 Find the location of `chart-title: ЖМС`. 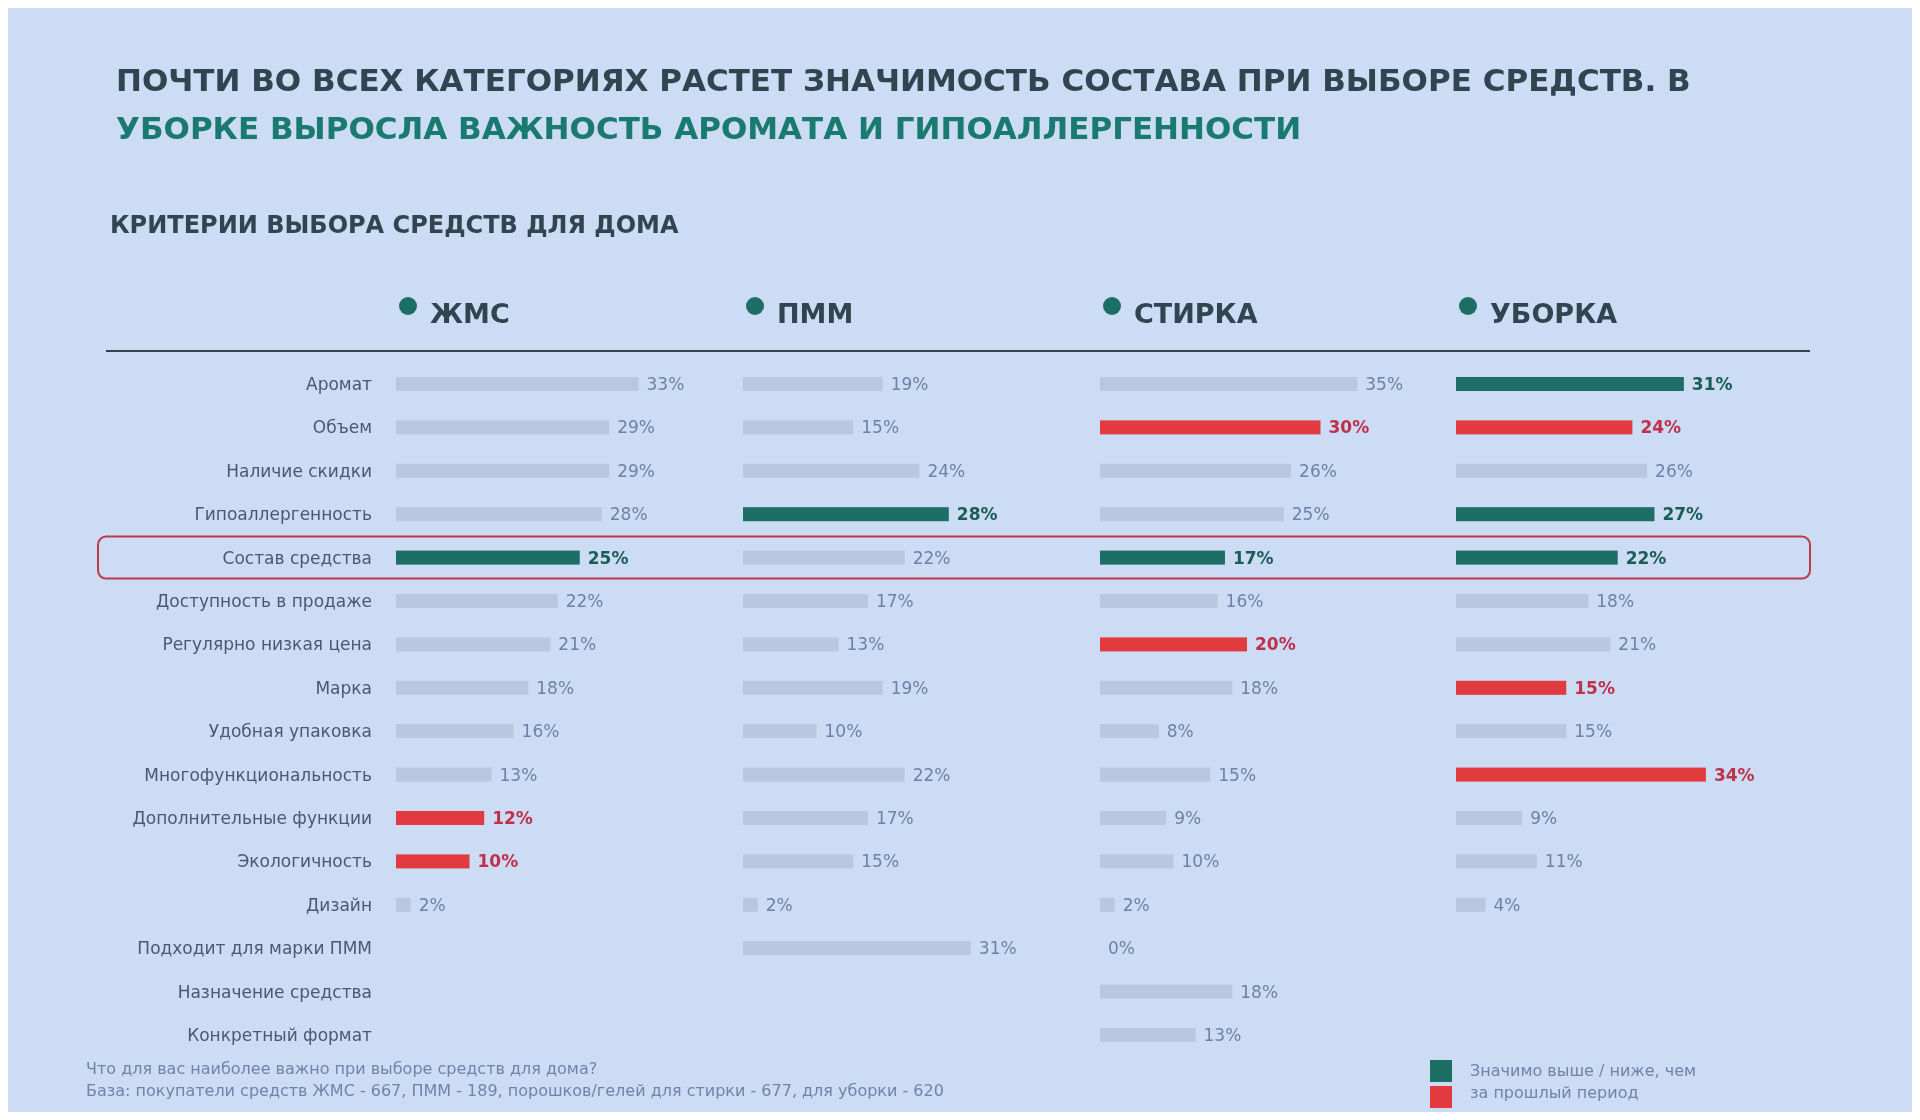

chart-title: ЖМС is located at coordinates (470, 313).